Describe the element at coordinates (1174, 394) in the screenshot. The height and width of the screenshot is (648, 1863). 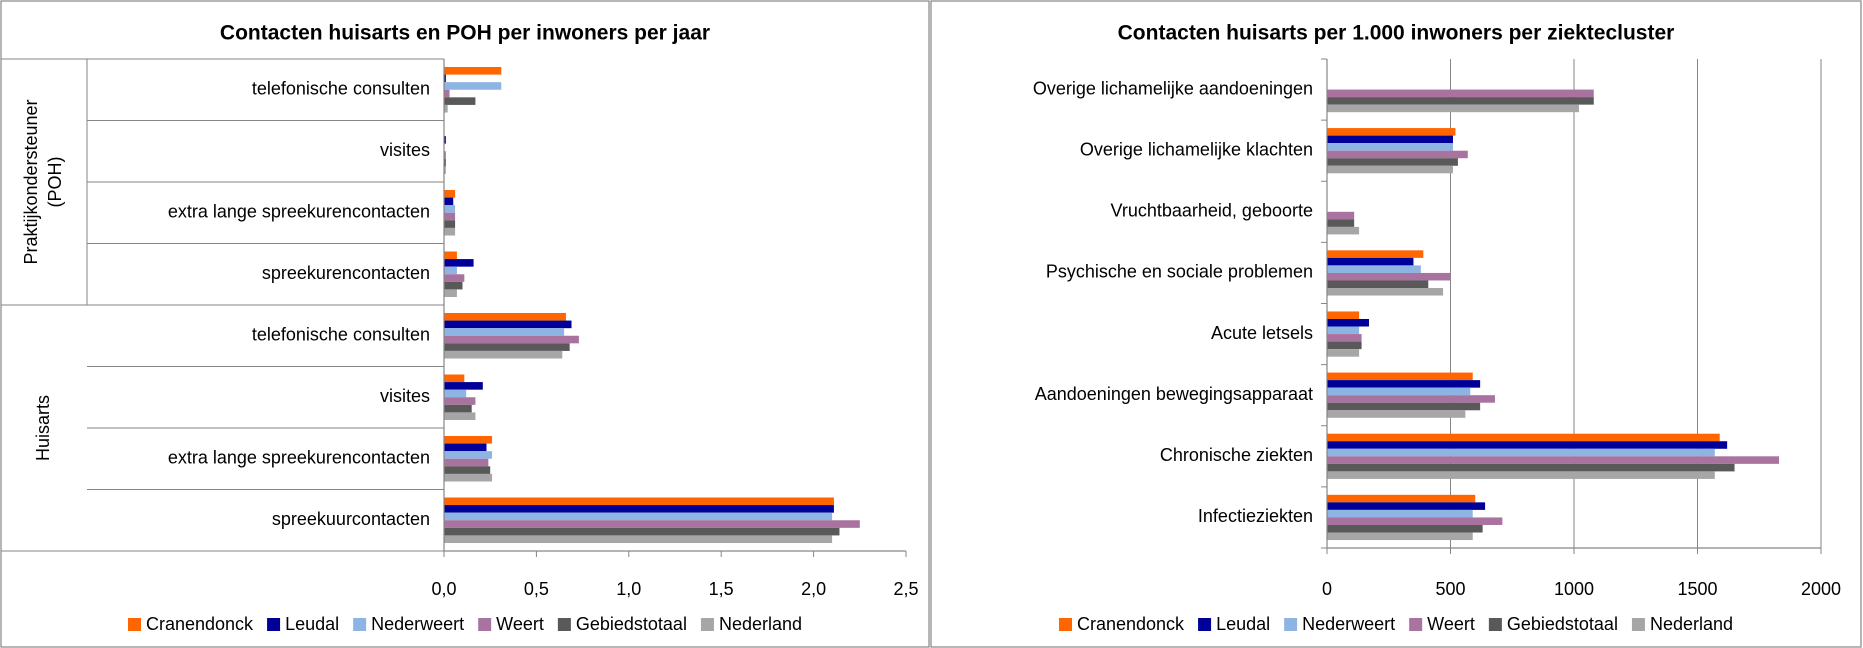
I see `category-label: Aandoeningen bewegingsapparaat` at that location.